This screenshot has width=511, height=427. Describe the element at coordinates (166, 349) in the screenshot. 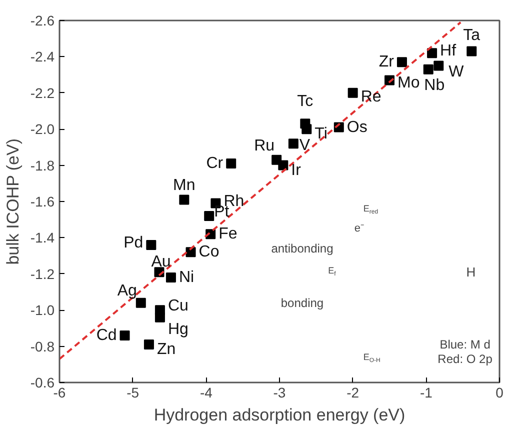

I see `annotation: Zn` at that location.